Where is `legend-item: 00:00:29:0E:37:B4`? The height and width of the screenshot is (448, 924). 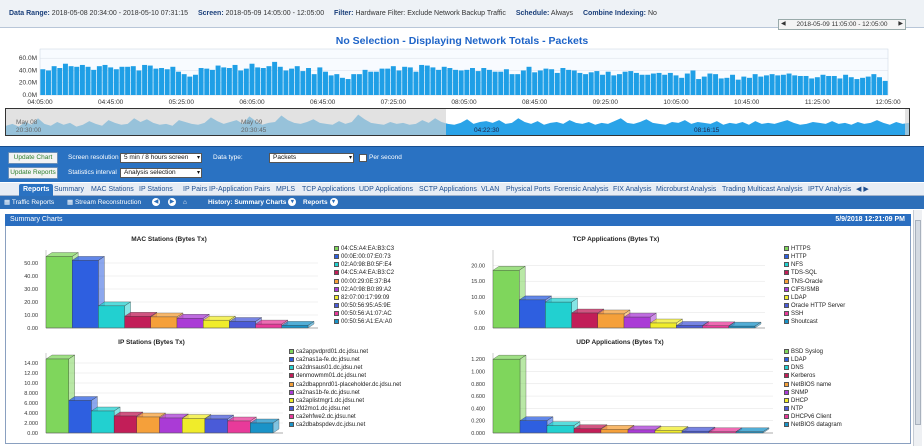 legend-item: 00:00:29:0E:37:B4 is located at coordinates (364, 282).